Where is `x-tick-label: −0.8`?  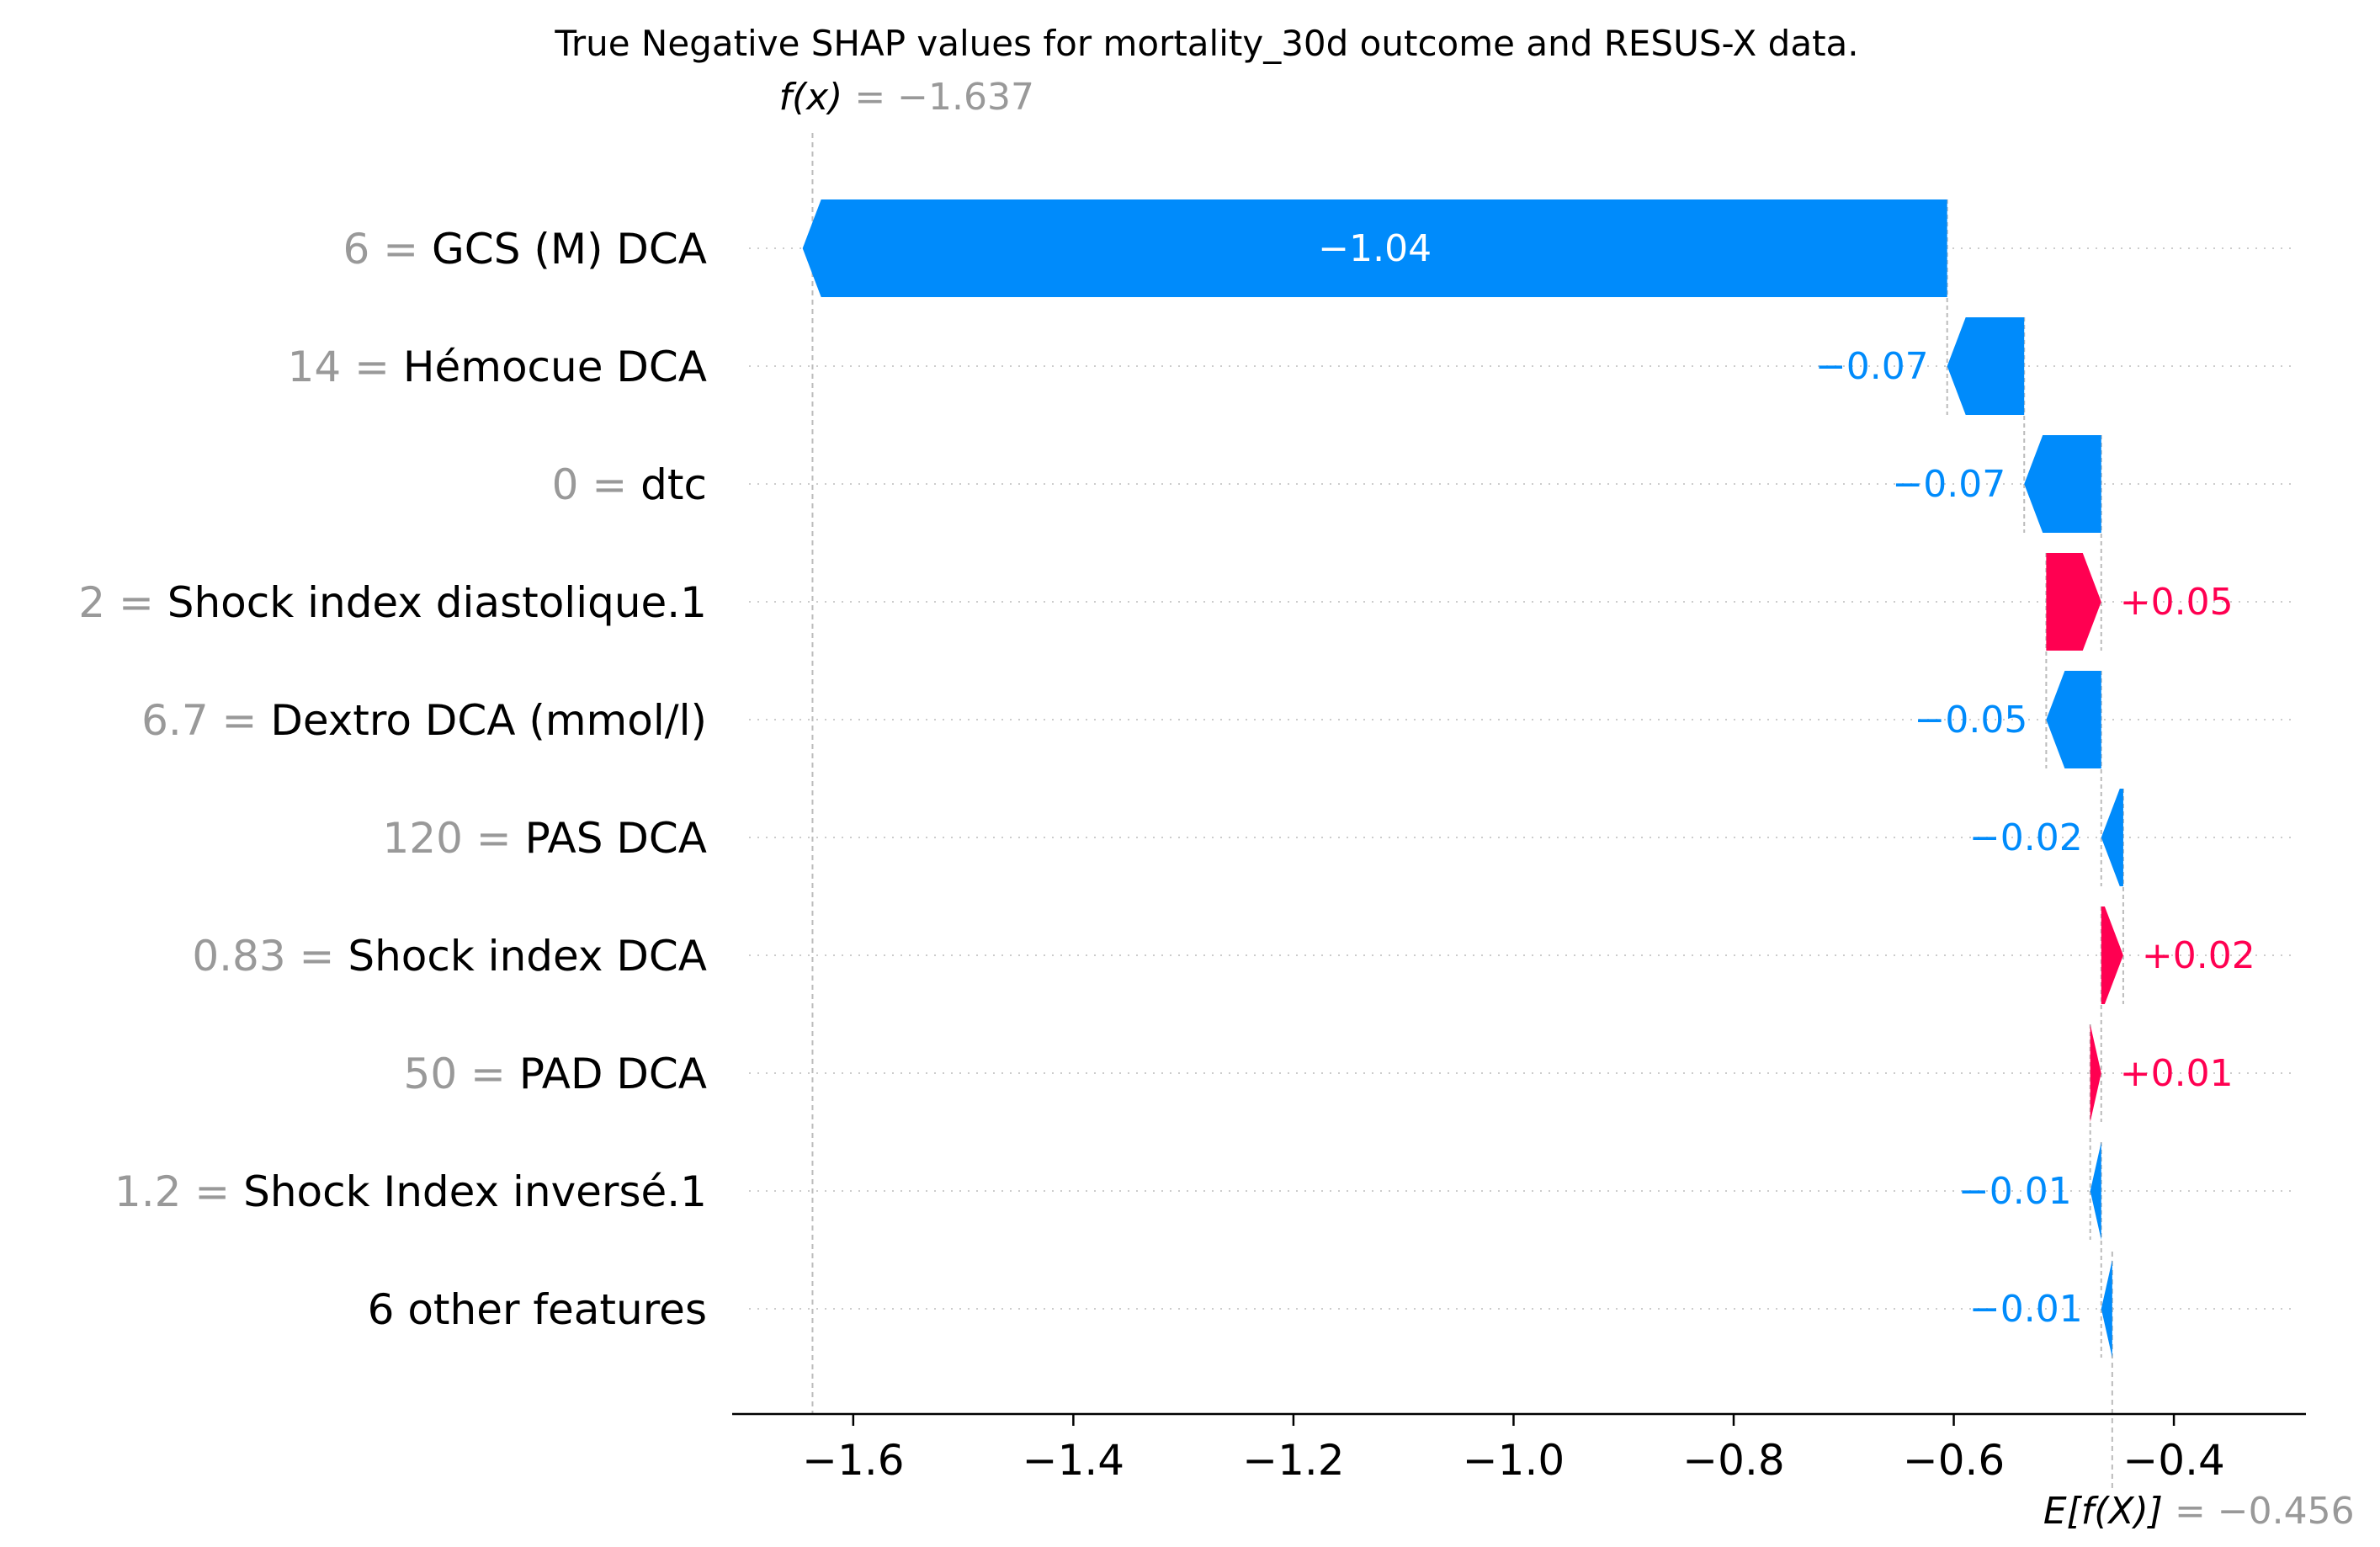
x-tick-label: −0.8 is located at coordinates (1733, 1460).